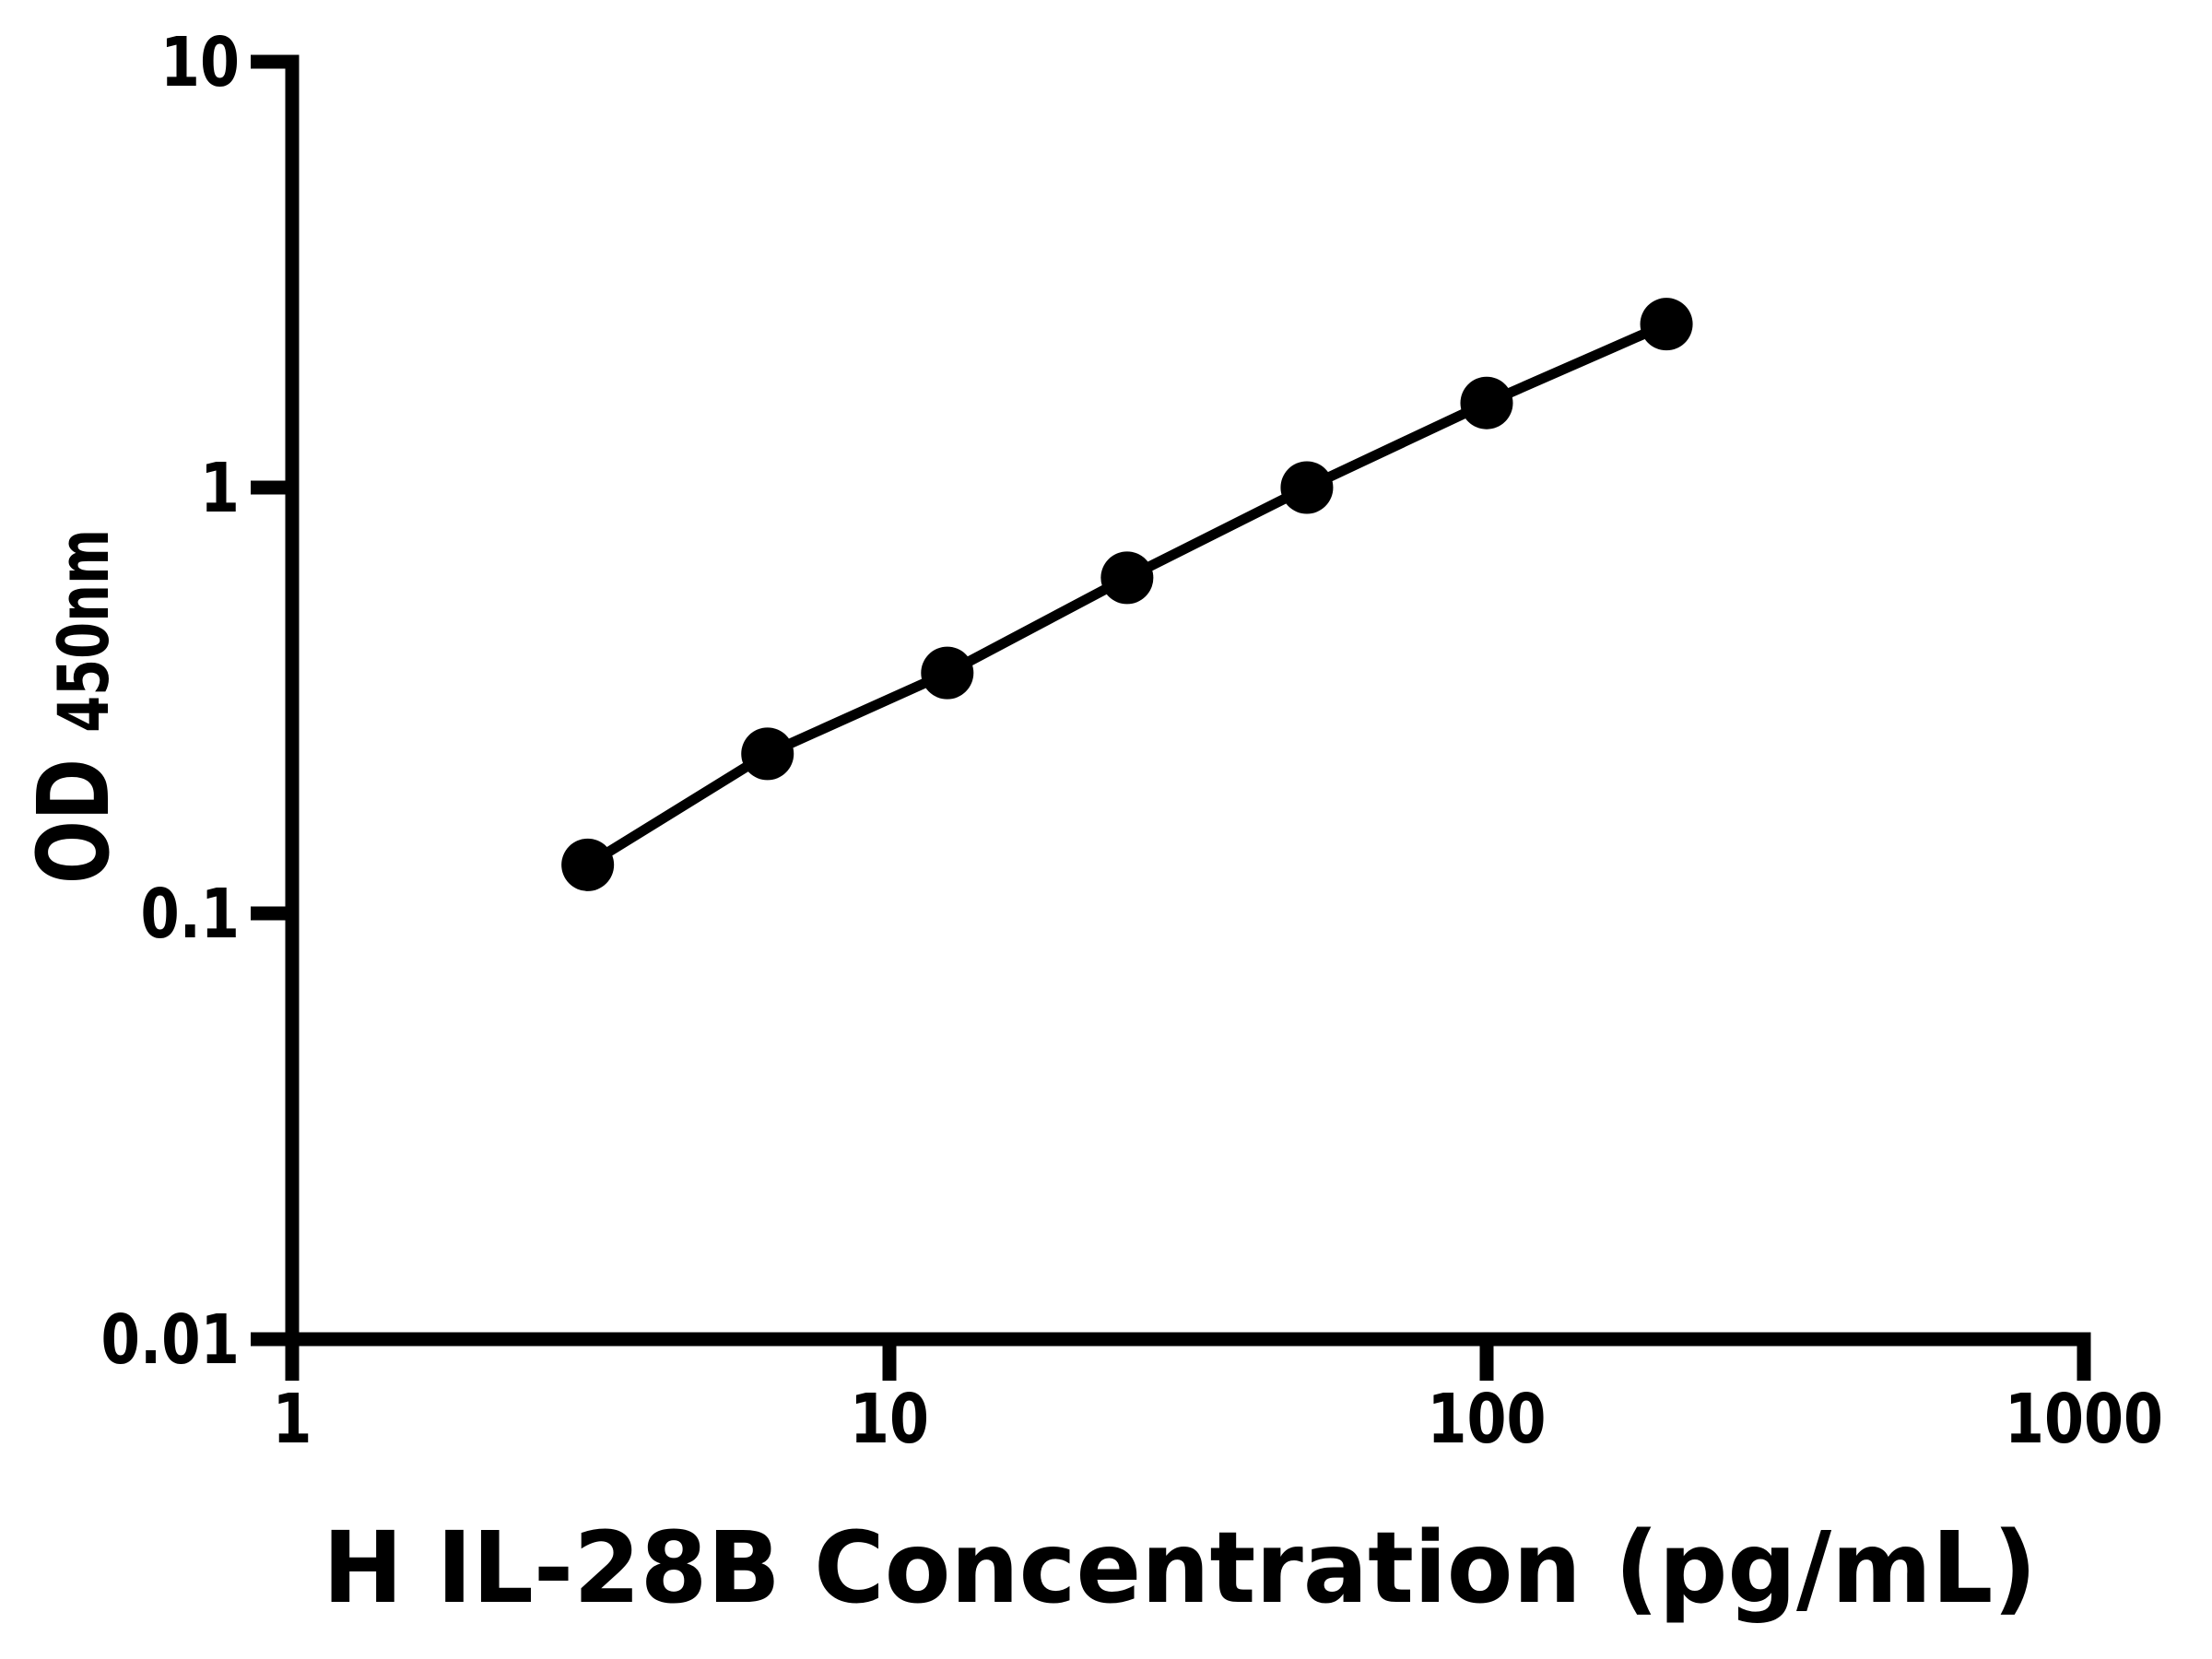 The width and height of the screenshot is (2212, 1659). What do you see at coordinates (220, 488) in the screenshot?
I see `y-tick-label: 1` at bounding box center [220, 488].